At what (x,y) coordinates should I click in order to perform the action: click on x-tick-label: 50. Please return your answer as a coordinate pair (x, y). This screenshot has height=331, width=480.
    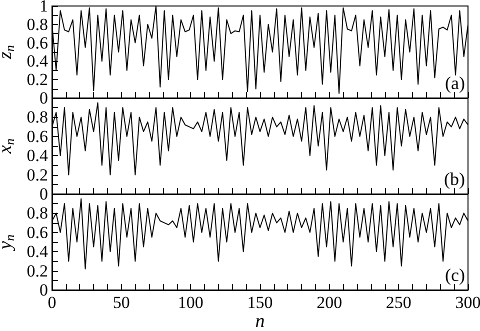
    Looking at the image, I should click on (121, 302).